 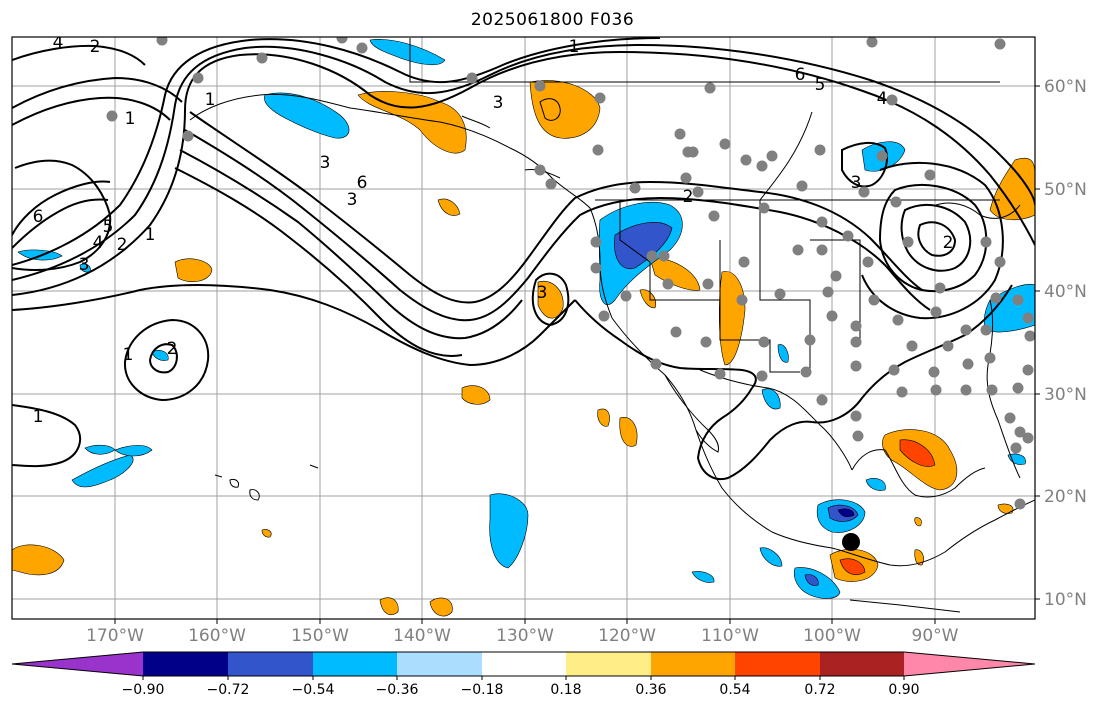 I want to click on longitude-label: 160°W, so click(x=217, y=636).